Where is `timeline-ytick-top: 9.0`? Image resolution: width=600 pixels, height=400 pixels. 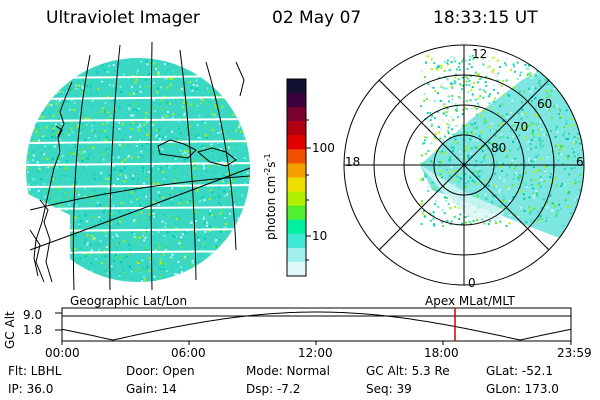 timeline-ytick-top: 9.0 is located at coordinates (33, 315).